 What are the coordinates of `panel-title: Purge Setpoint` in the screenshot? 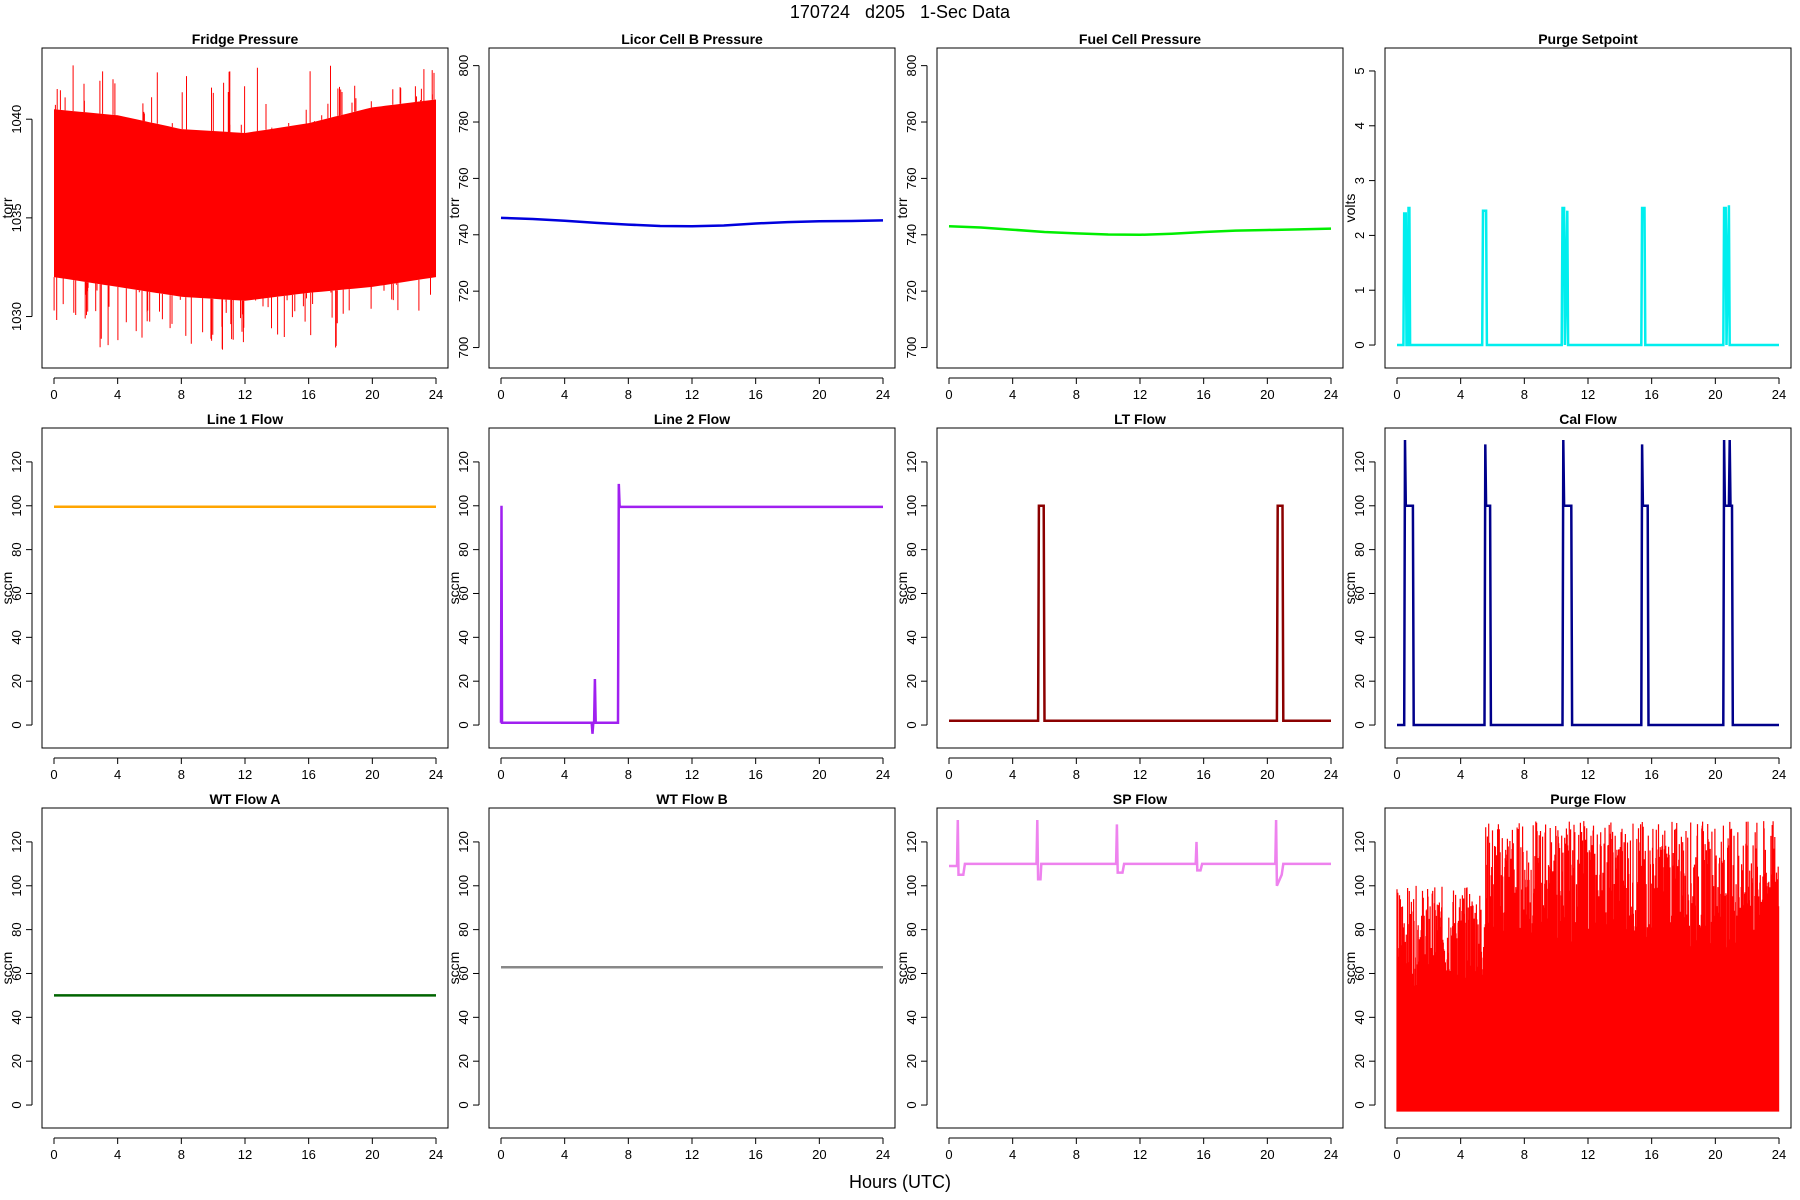 It's located at (1588, 39).